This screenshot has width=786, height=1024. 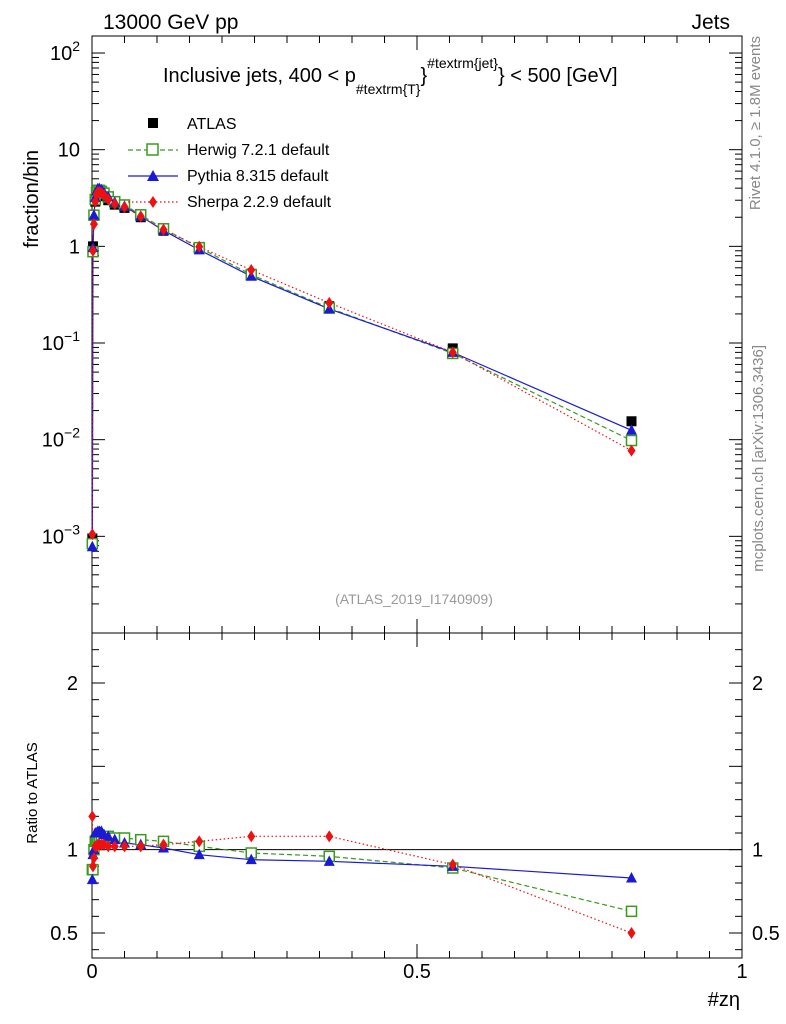 What do you see at coordinates (757, 684) in the screenshot?
I see `ratio-tick-label-right: 2` at bounding box center [757, 684].